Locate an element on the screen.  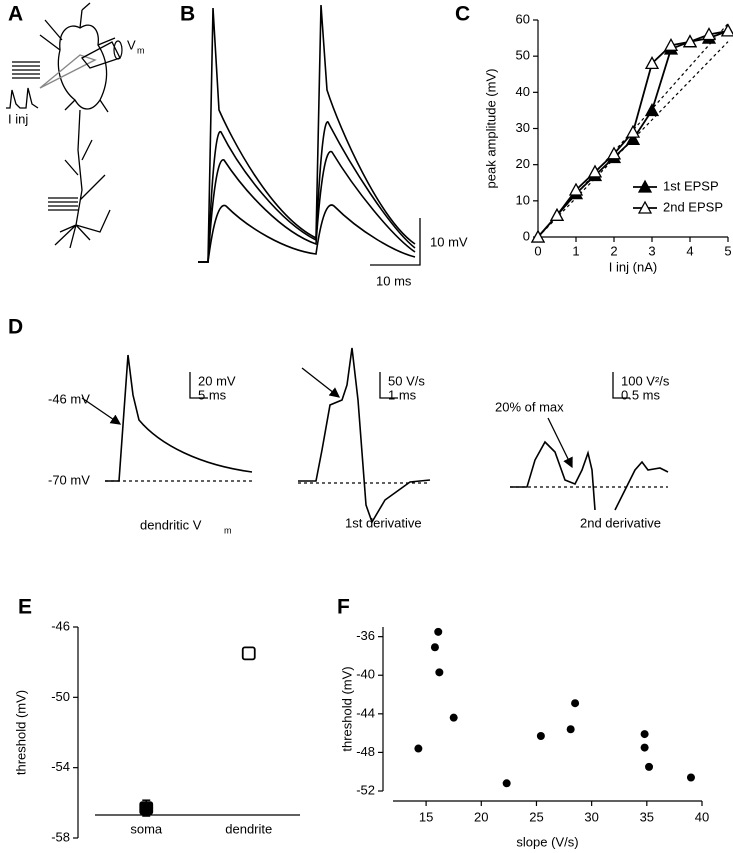
panel-label: E is located at coordinates (25, 607).